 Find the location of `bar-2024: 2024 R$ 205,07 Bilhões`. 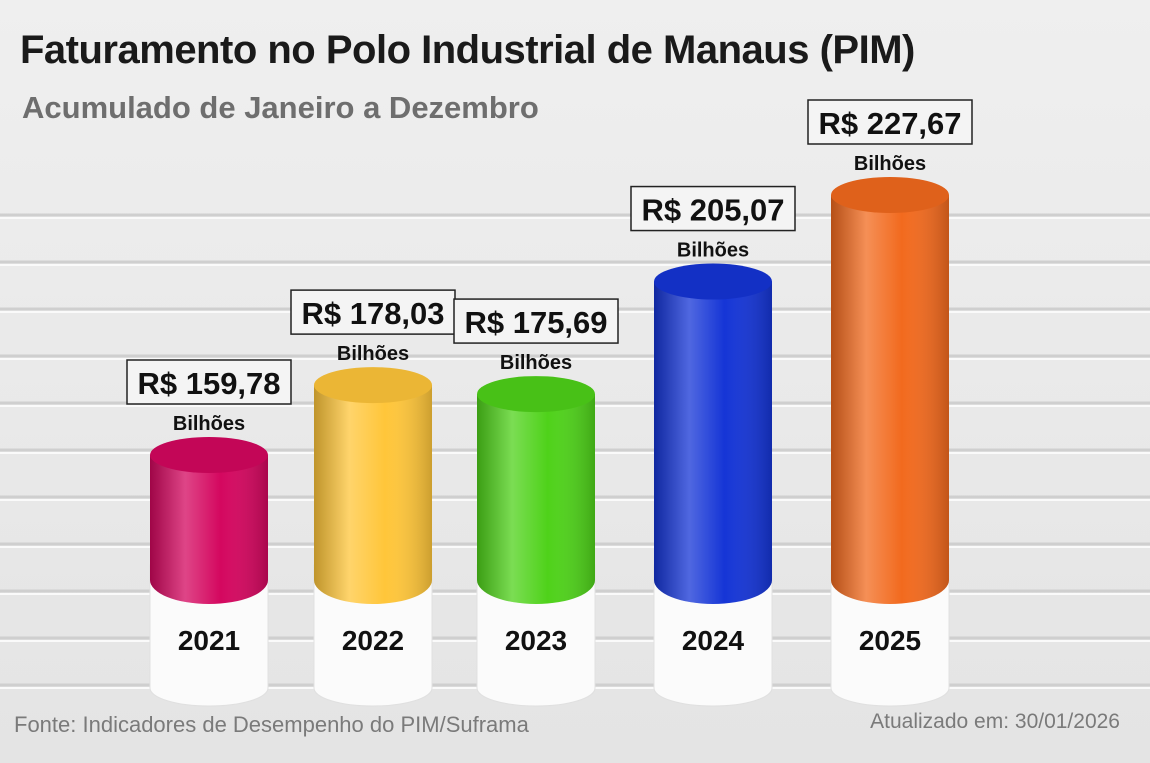

bar-2024: 2024 R$ 205,07 Bilhões is located at coordinates (713, 446).